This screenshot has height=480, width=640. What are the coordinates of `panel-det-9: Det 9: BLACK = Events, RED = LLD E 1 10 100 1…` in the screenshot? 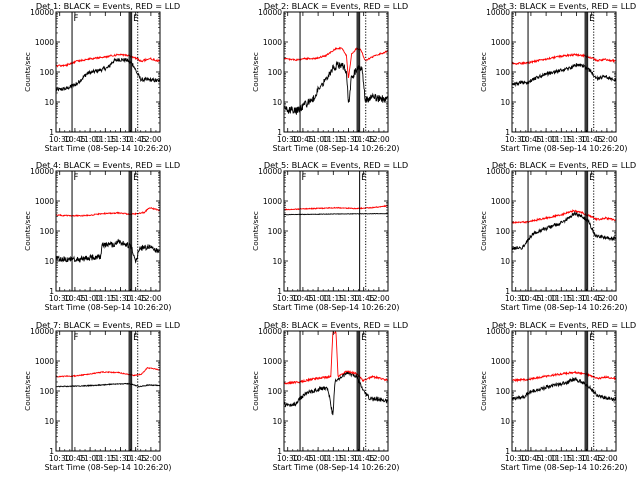 It's located at (557, 396).